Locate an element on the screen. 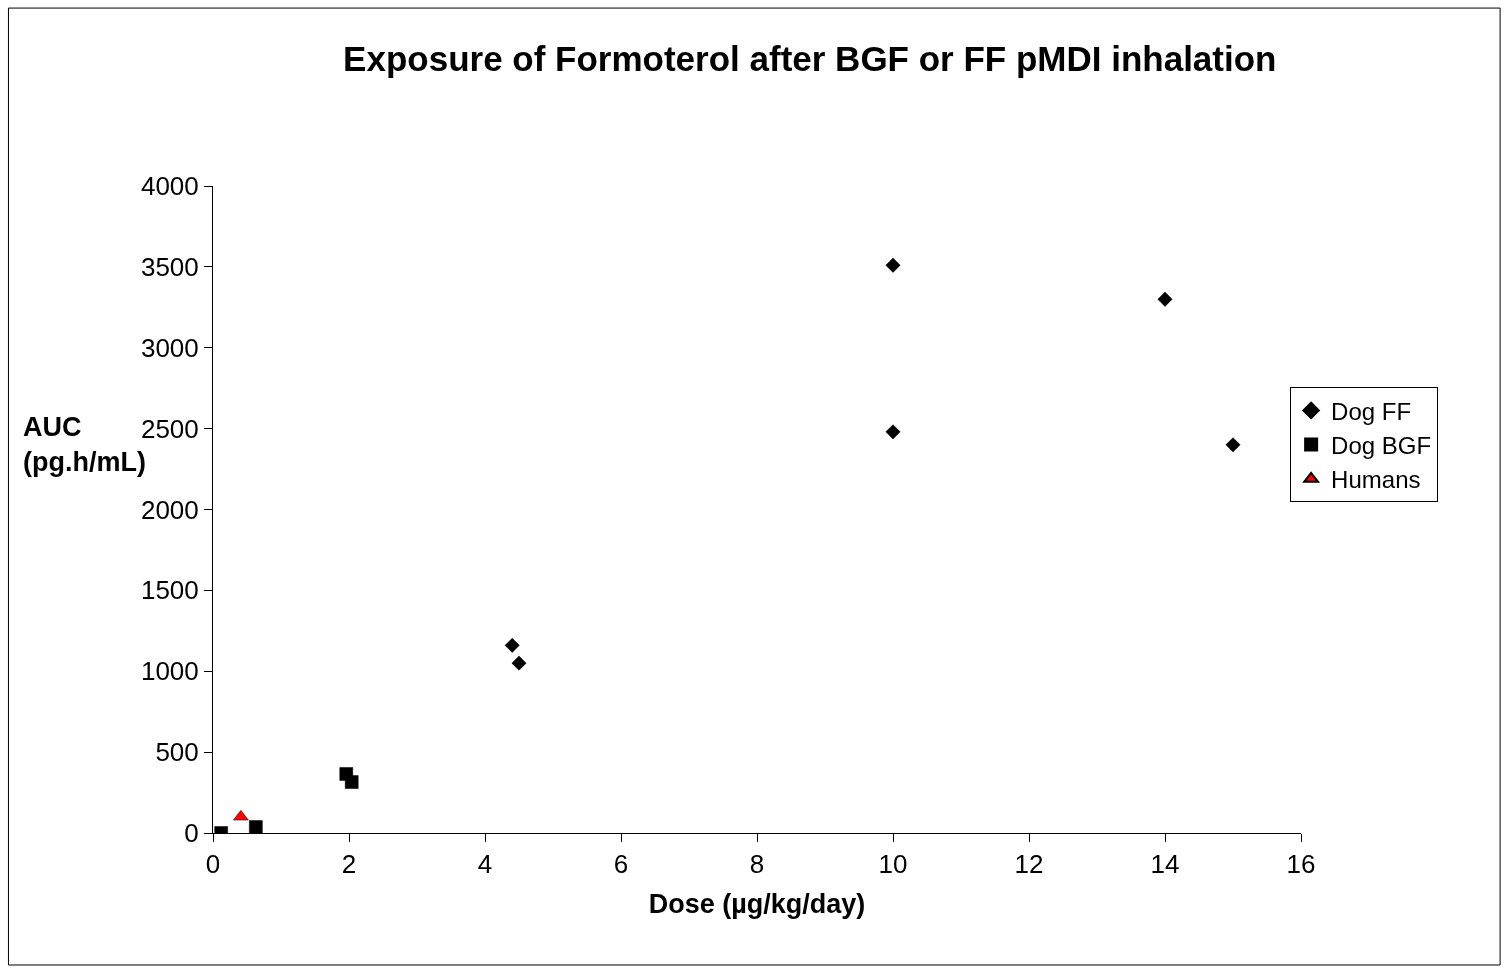 This screenshot has width=1508, height=973. y-tick-label: 1500 is located at coordinates (169, 590).